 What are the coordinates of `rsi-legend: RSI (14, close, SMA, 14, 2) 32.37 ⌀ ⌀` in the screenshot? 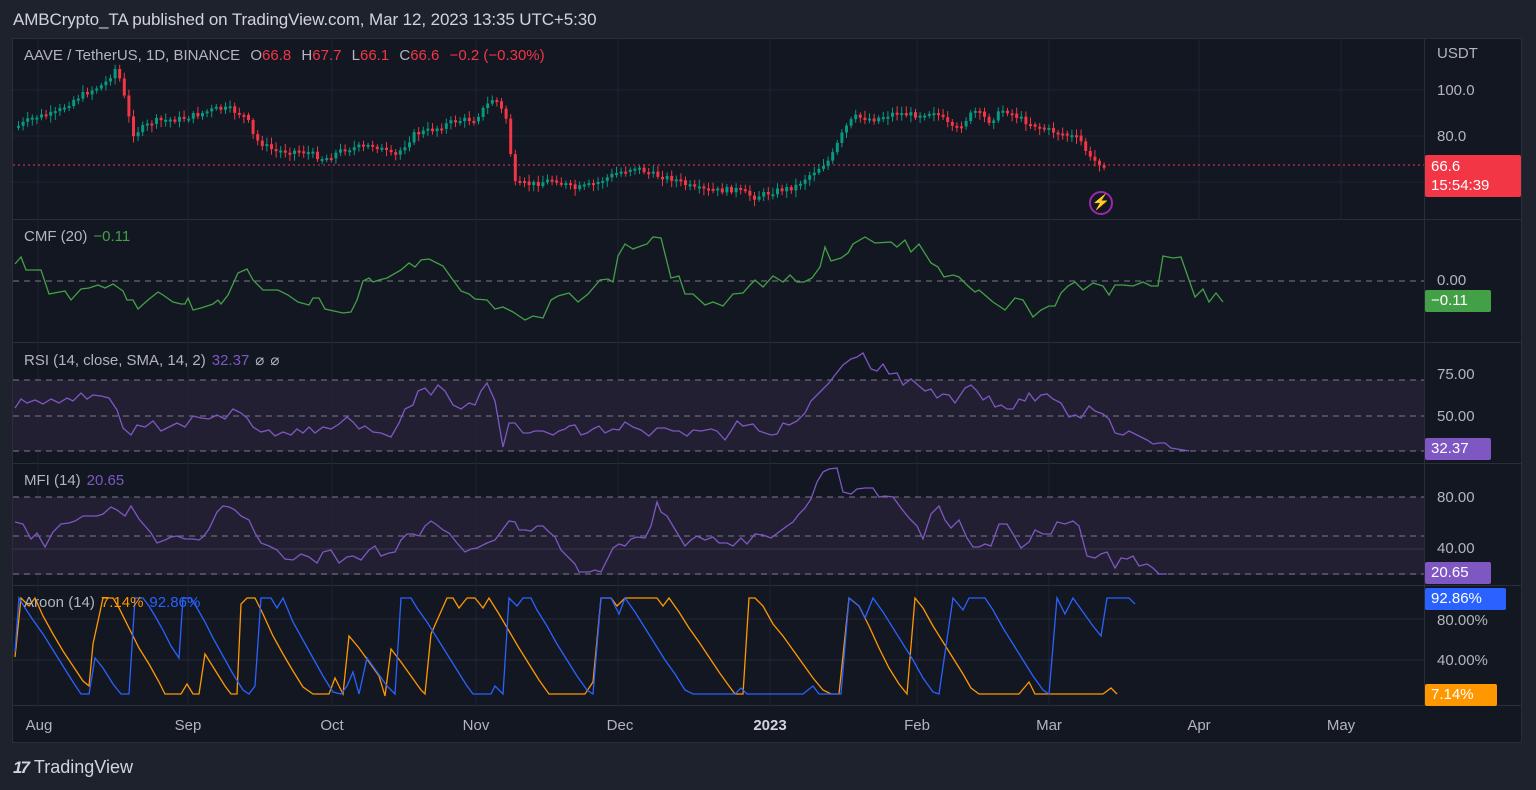 It's located at (152, 360).